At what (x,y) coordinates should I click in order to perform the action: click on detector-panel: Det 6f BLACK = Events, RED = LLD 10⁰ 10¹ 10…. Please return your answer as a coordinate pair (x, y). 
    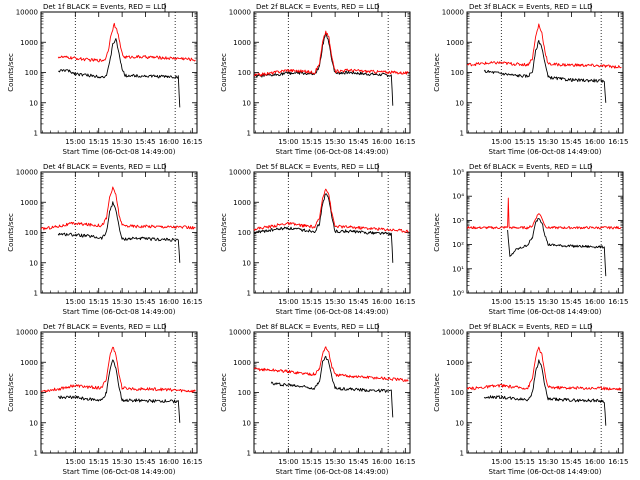
    Looking at the image, I should click on (530, 239).